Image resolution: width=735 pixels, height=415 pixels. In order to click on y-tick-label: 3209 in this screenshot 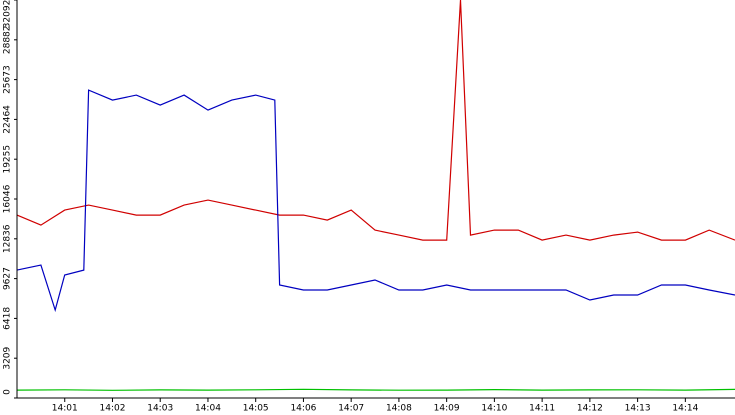, I will do `click(8, 357)`.